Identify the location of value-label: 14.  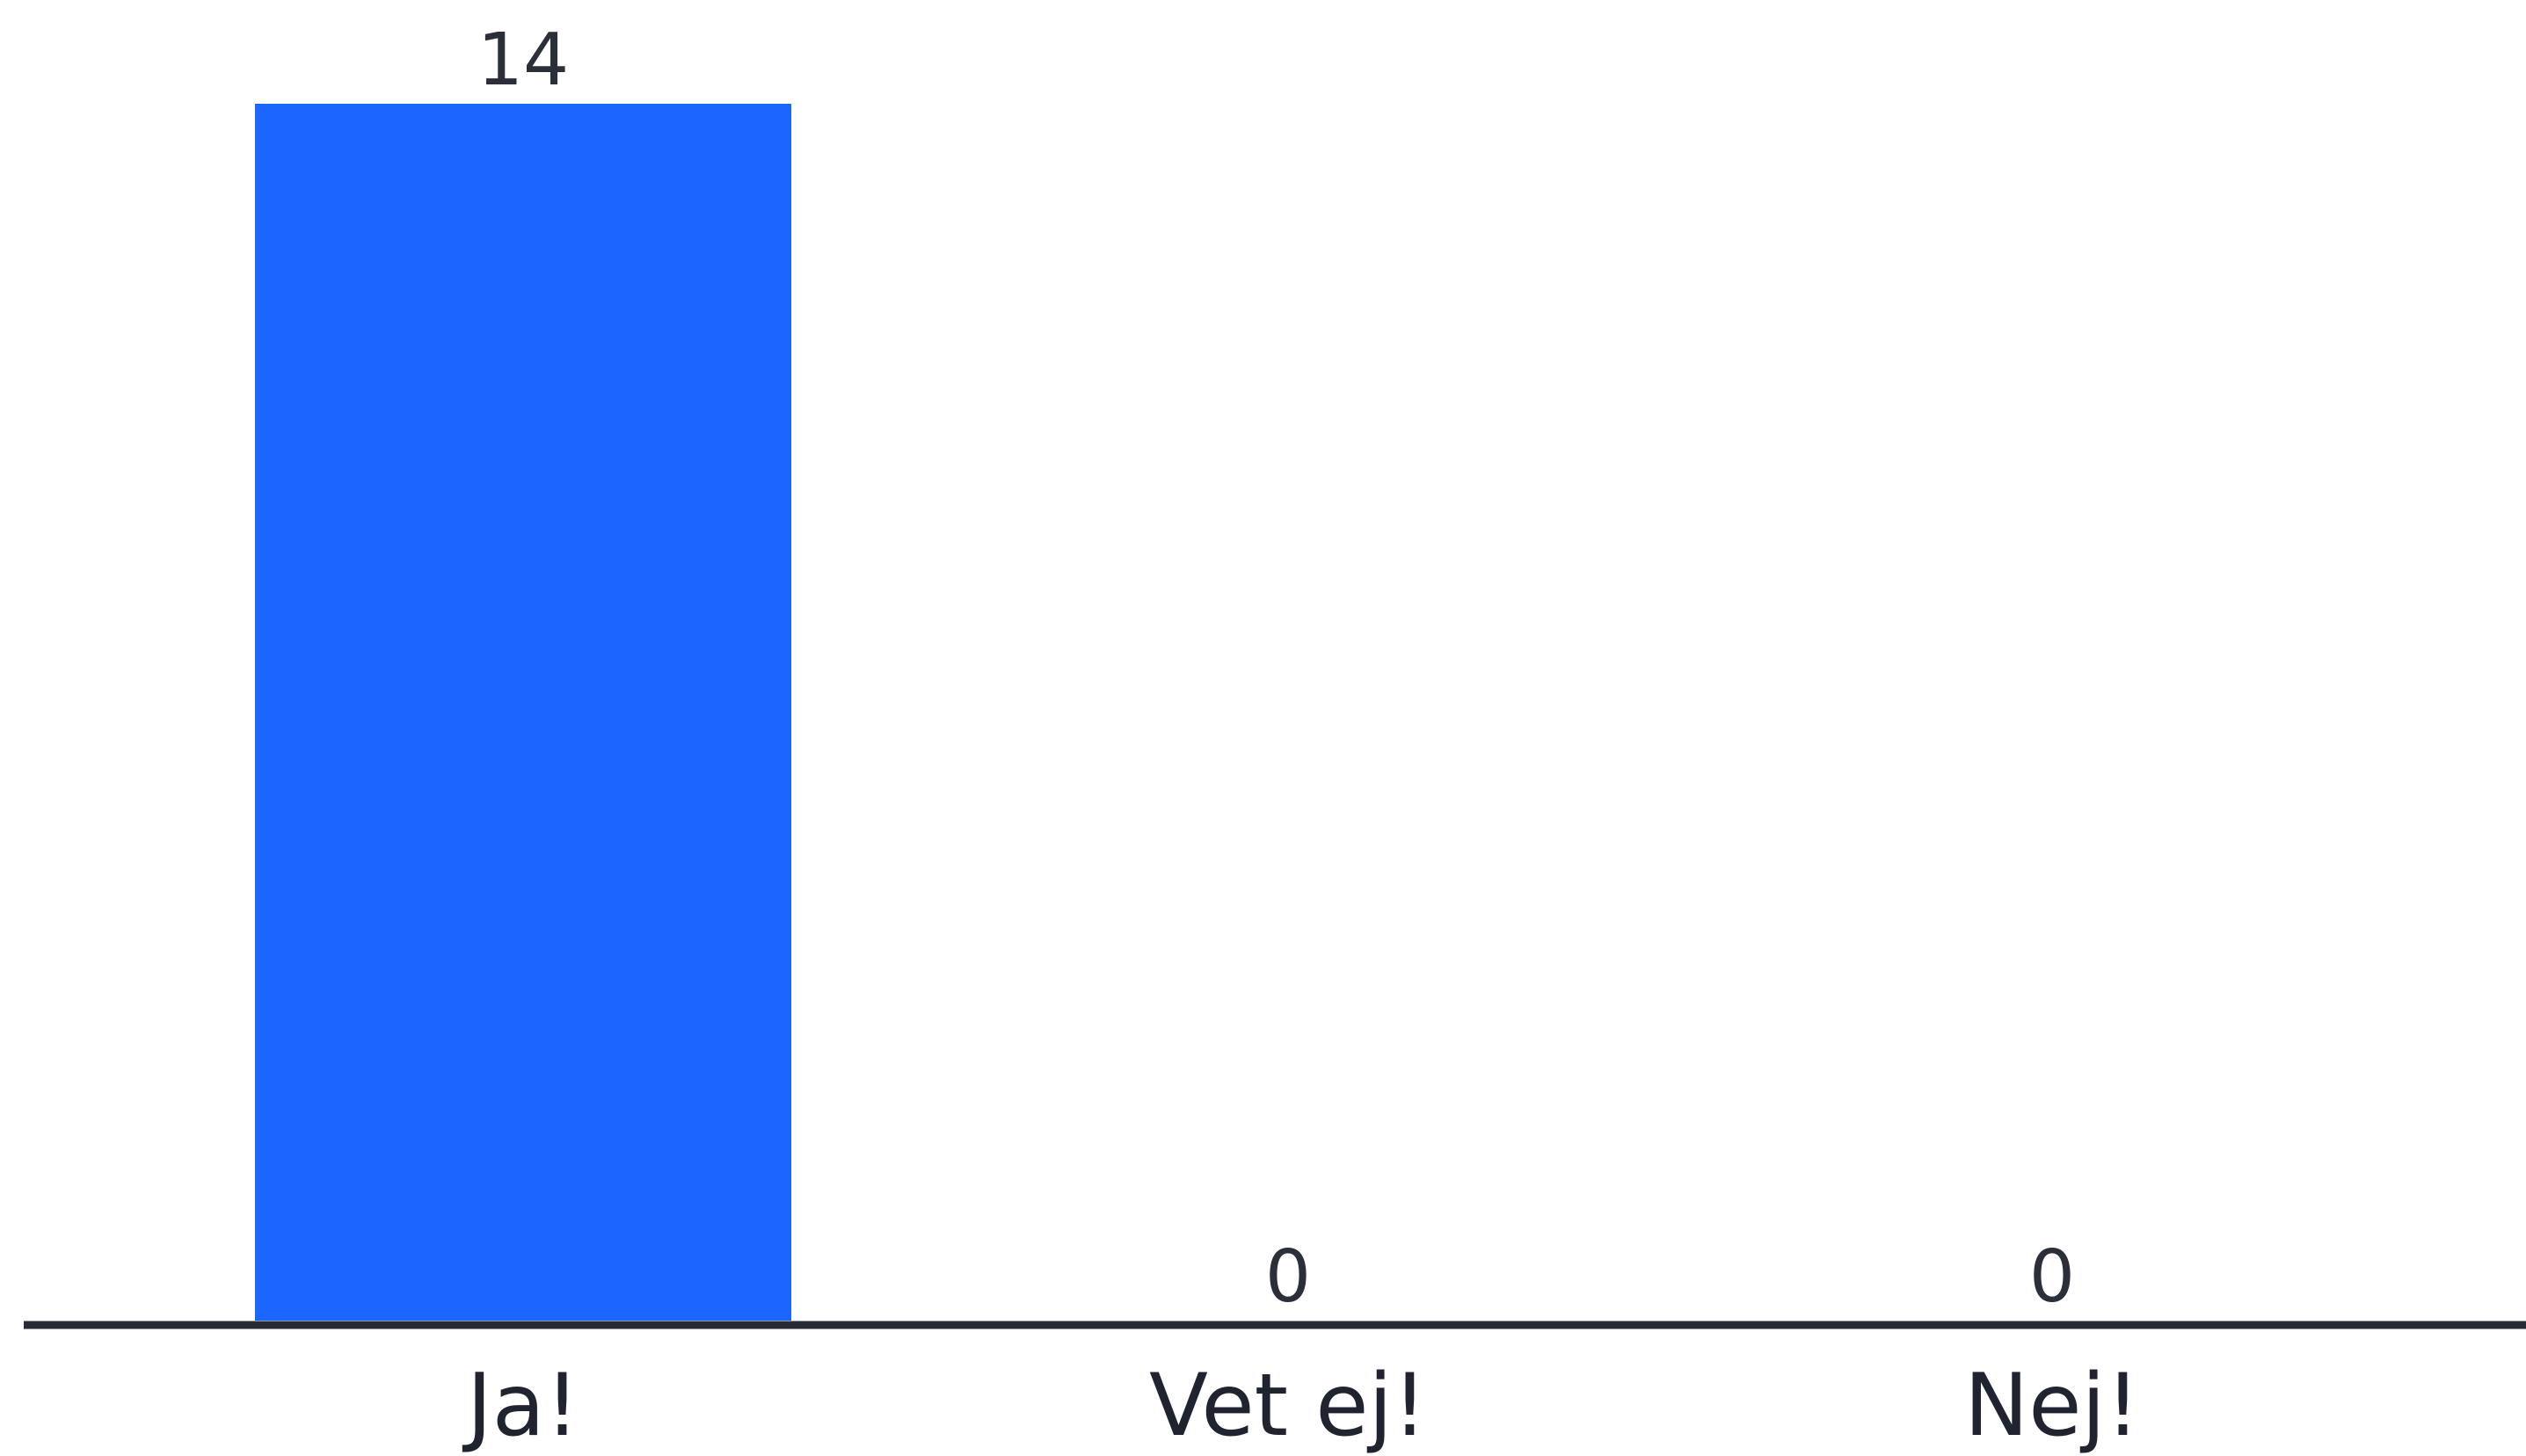
(523, 60).